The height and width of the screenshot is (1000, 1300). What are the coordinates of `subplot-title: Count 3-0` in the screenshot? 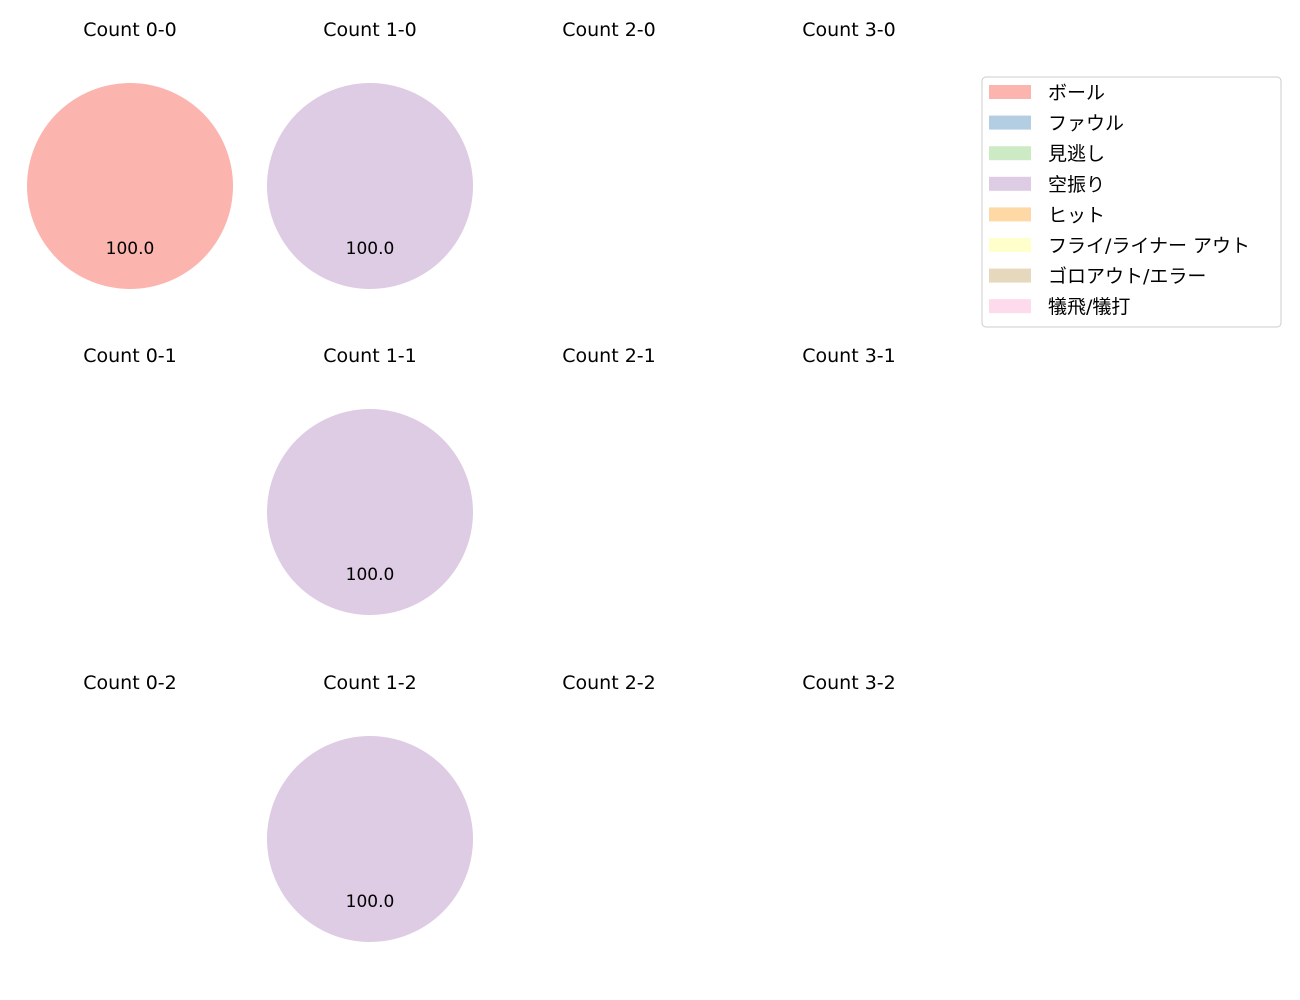 It's located at (849, 30).